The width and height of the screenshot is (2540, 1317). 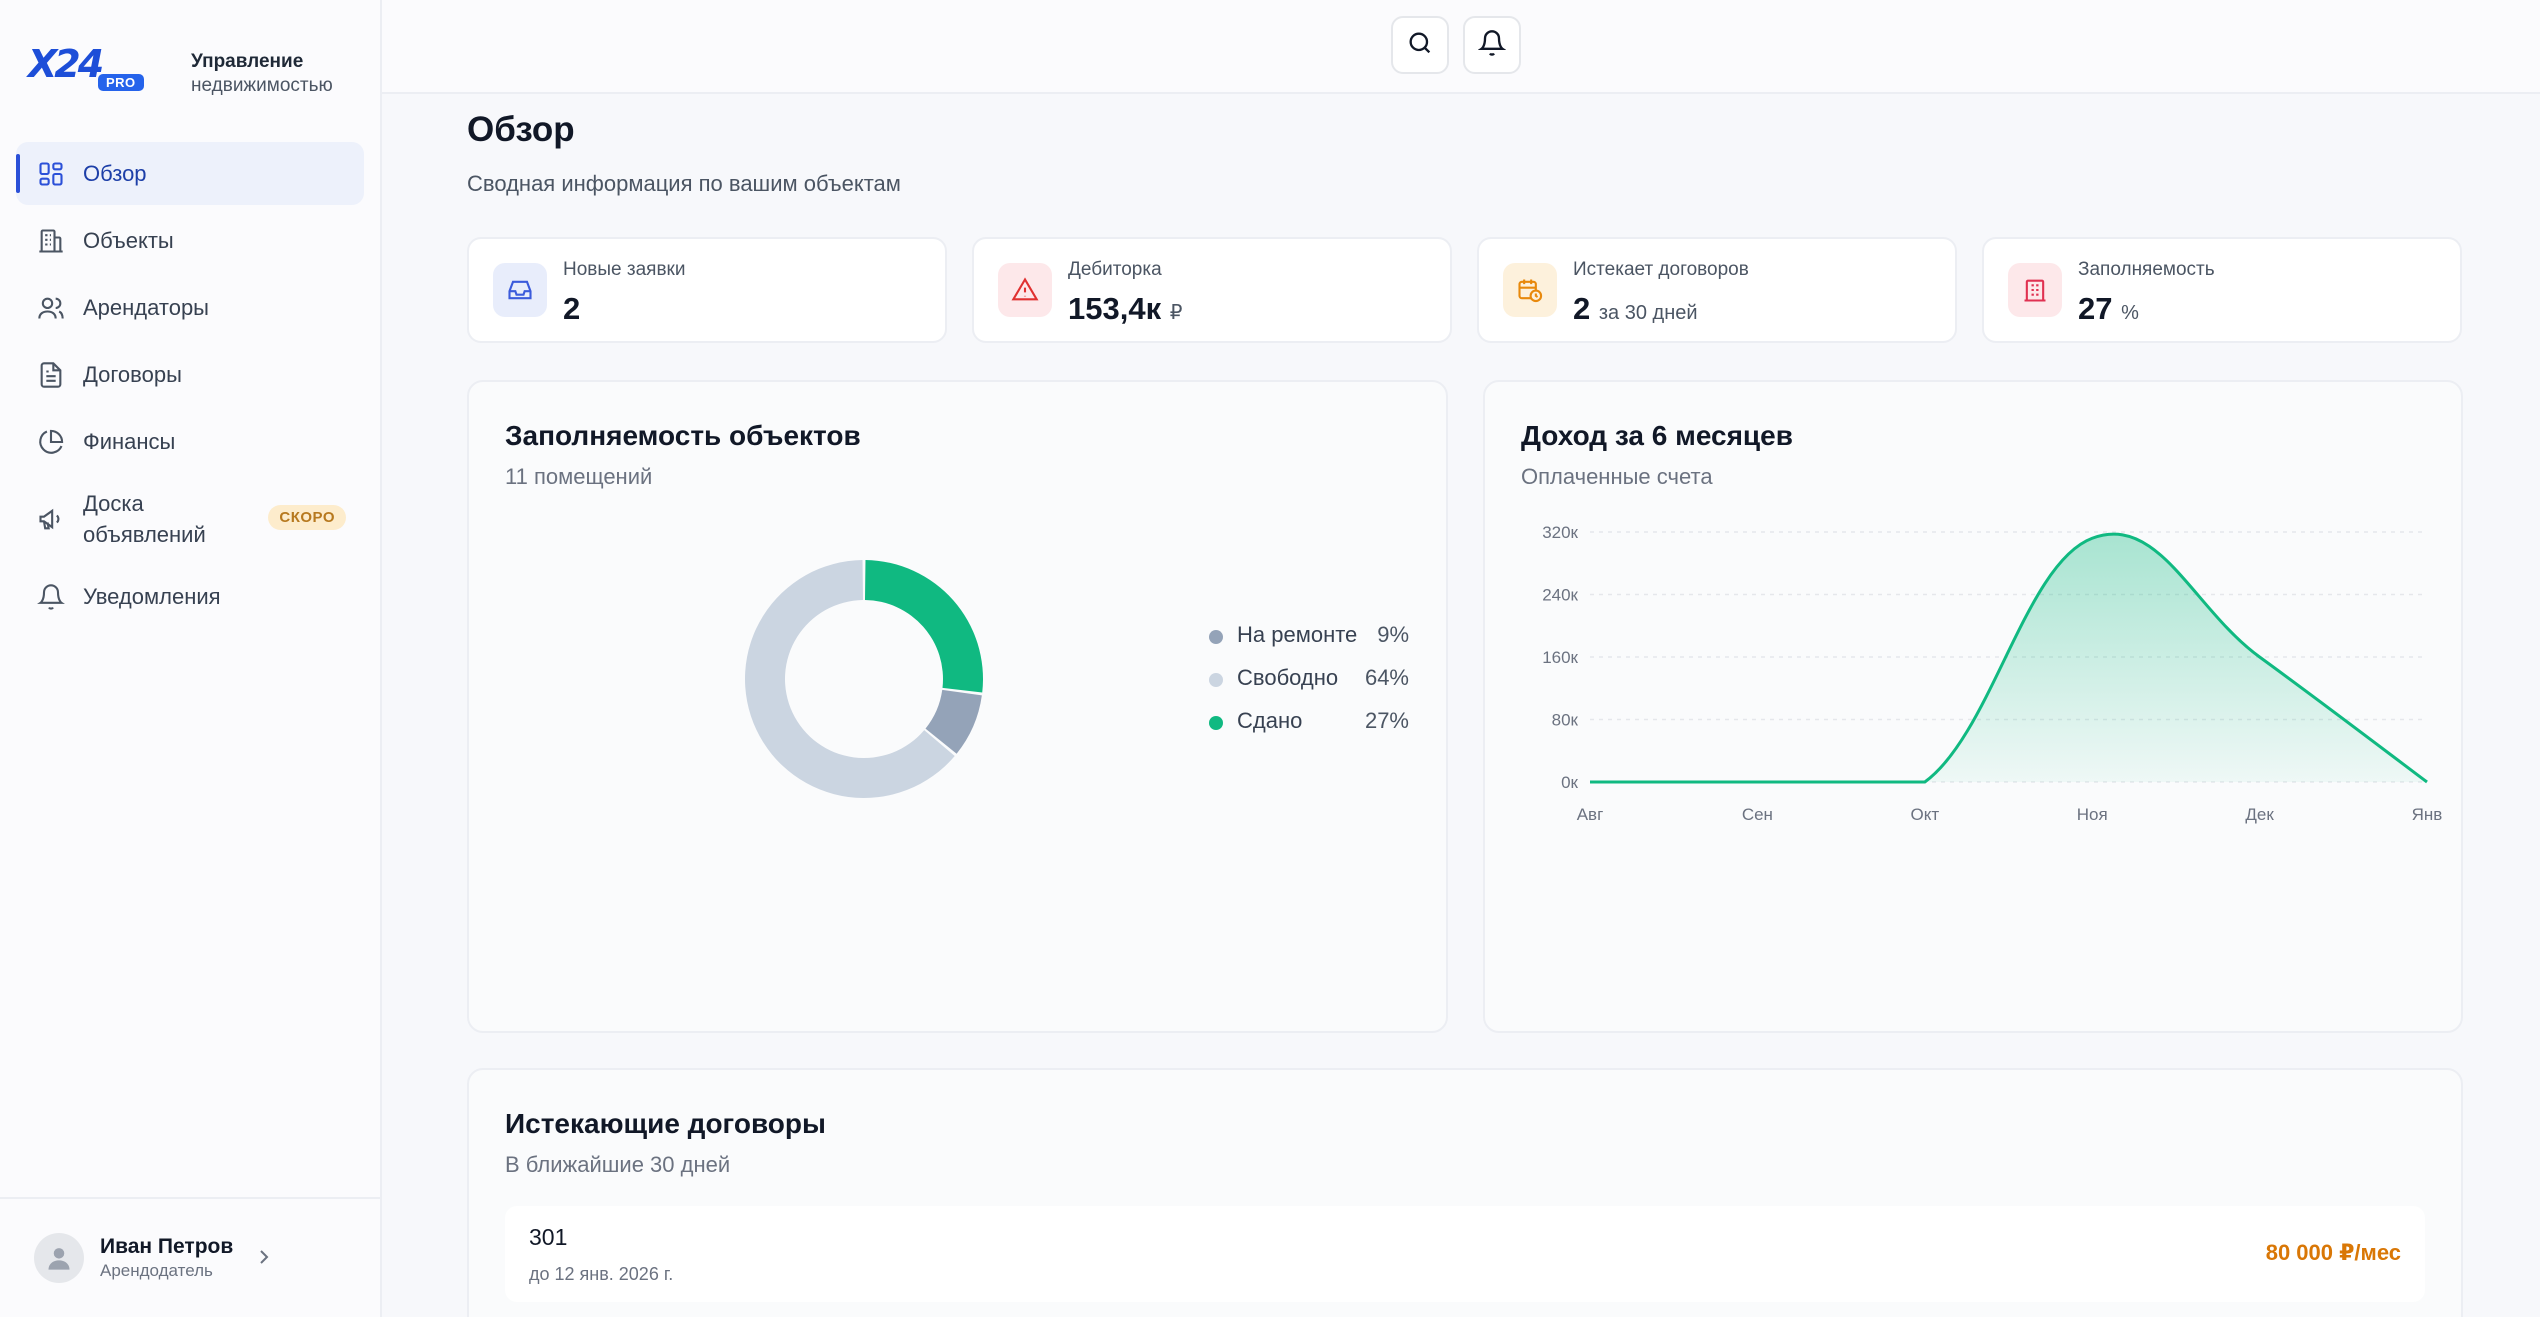 I want to click on soon-badge: СКОРО, so click(x=307, y=517).